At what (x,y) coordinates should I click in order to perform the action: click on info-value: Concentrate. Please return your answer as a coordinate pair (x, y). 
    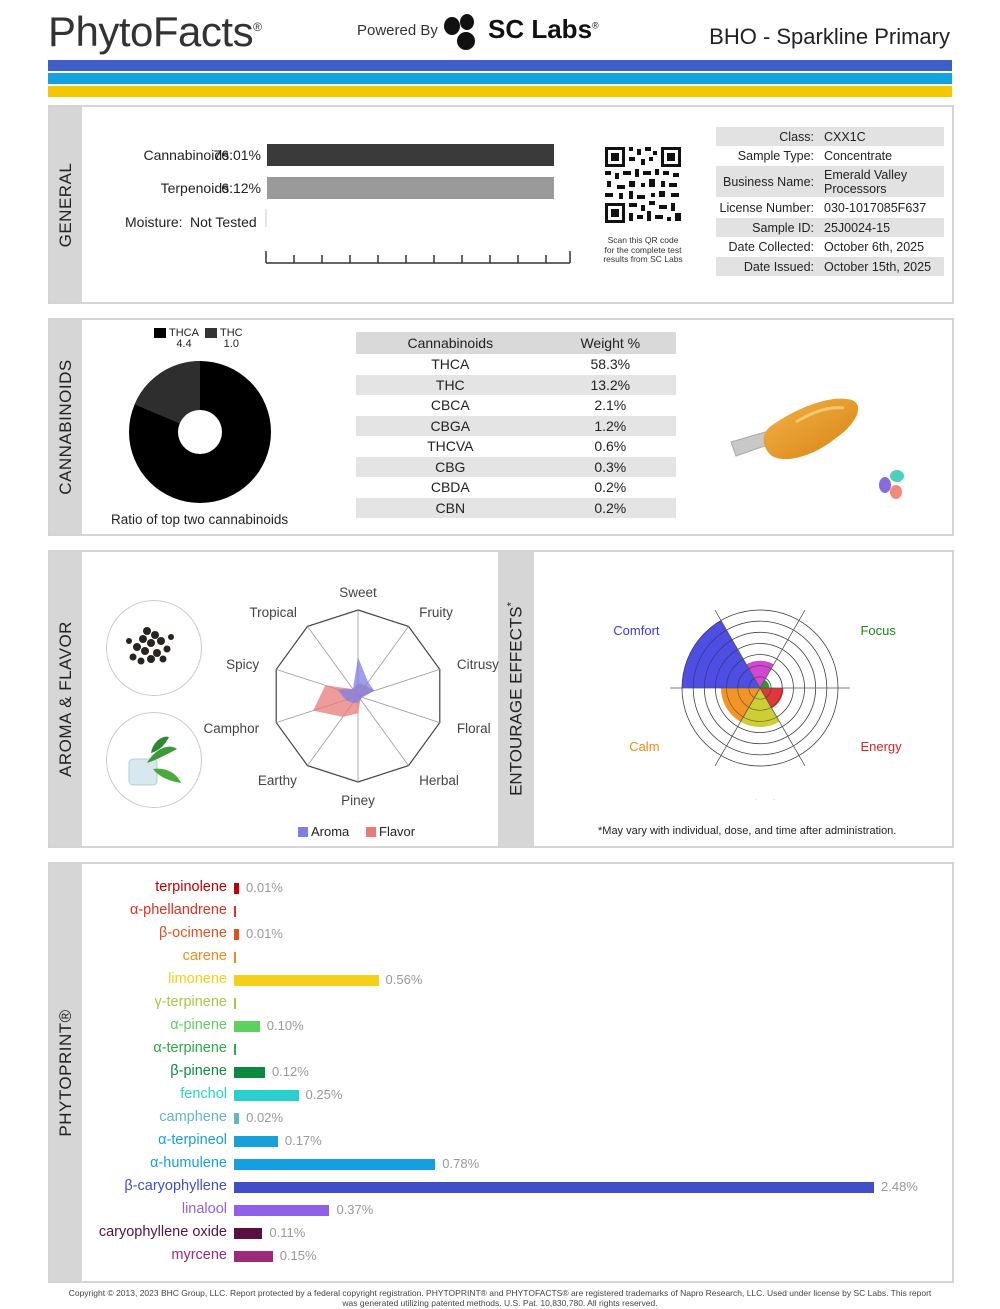
    Looking at the image, I should click on (858, 156).